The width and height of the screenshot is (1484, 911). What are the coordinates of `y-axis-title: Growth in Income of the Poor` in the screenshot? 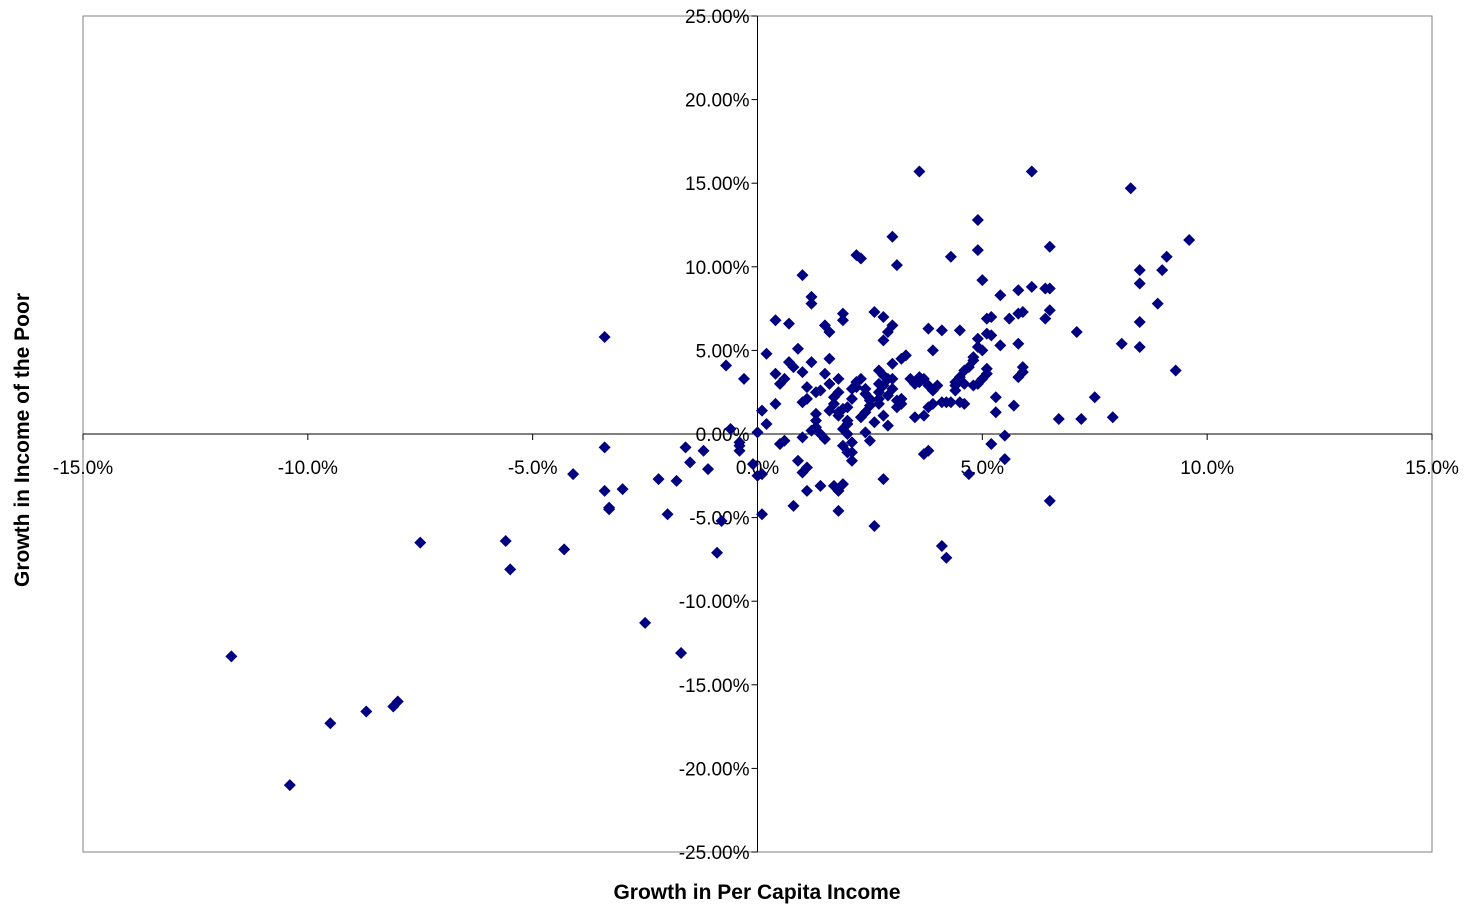 It's located at (22, 440).